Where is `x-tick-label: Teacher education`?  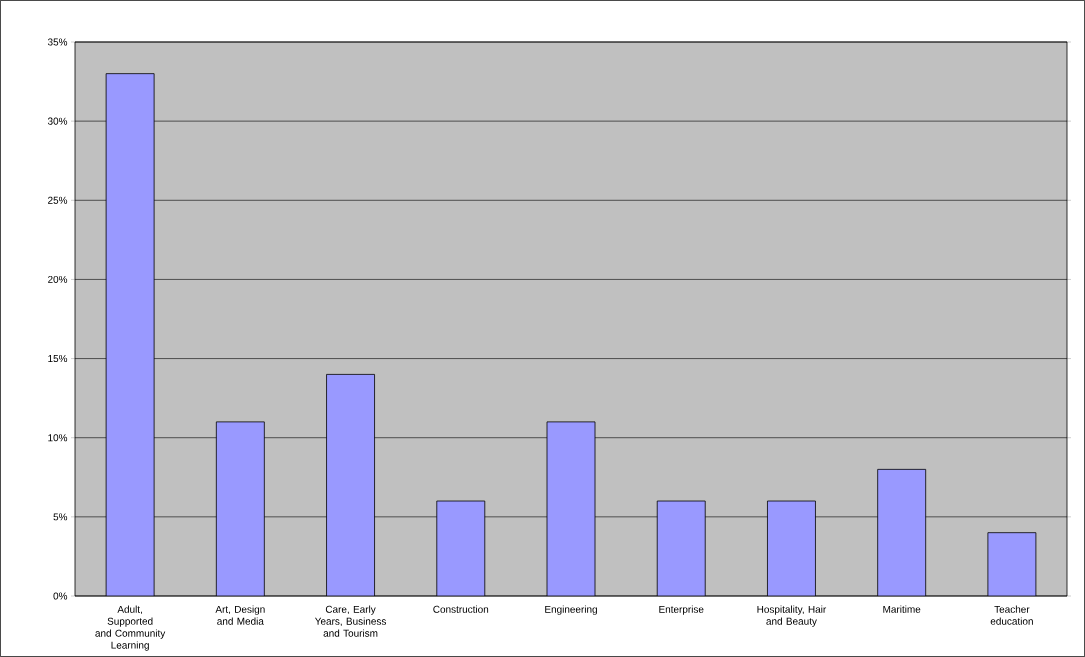
x-tick-label: Teacher education is located at coordinates (1011, 615).